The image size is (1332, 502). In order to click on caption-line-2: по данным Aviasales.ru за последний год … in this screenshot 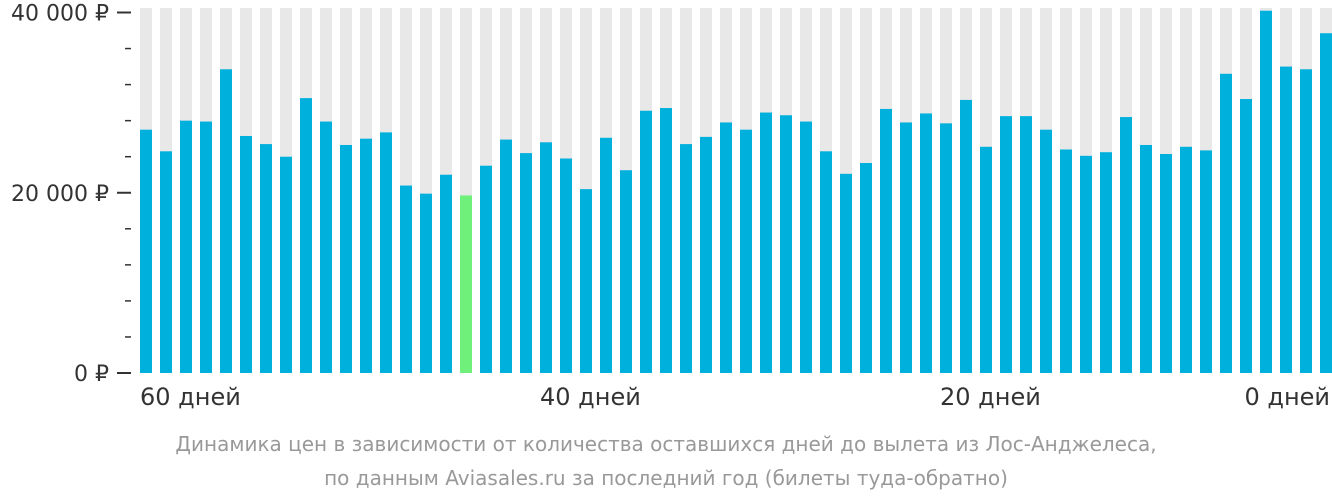, I will do `click(666, 478)`.